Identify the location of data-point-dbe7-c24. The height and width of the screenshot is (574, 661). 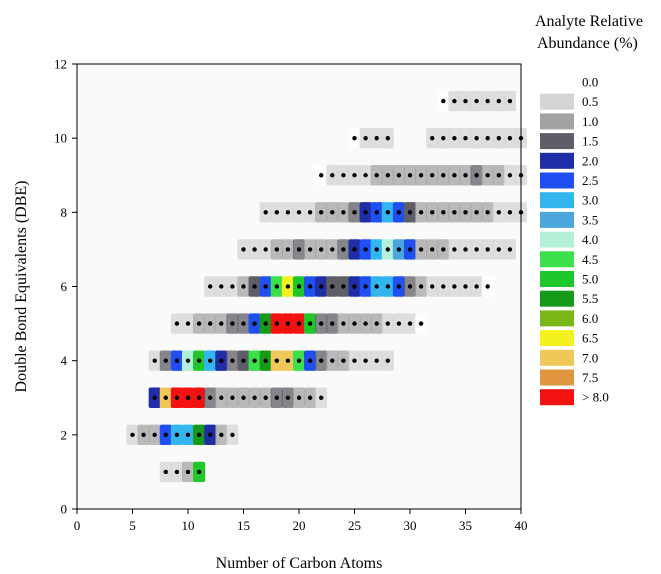
(343, 249).